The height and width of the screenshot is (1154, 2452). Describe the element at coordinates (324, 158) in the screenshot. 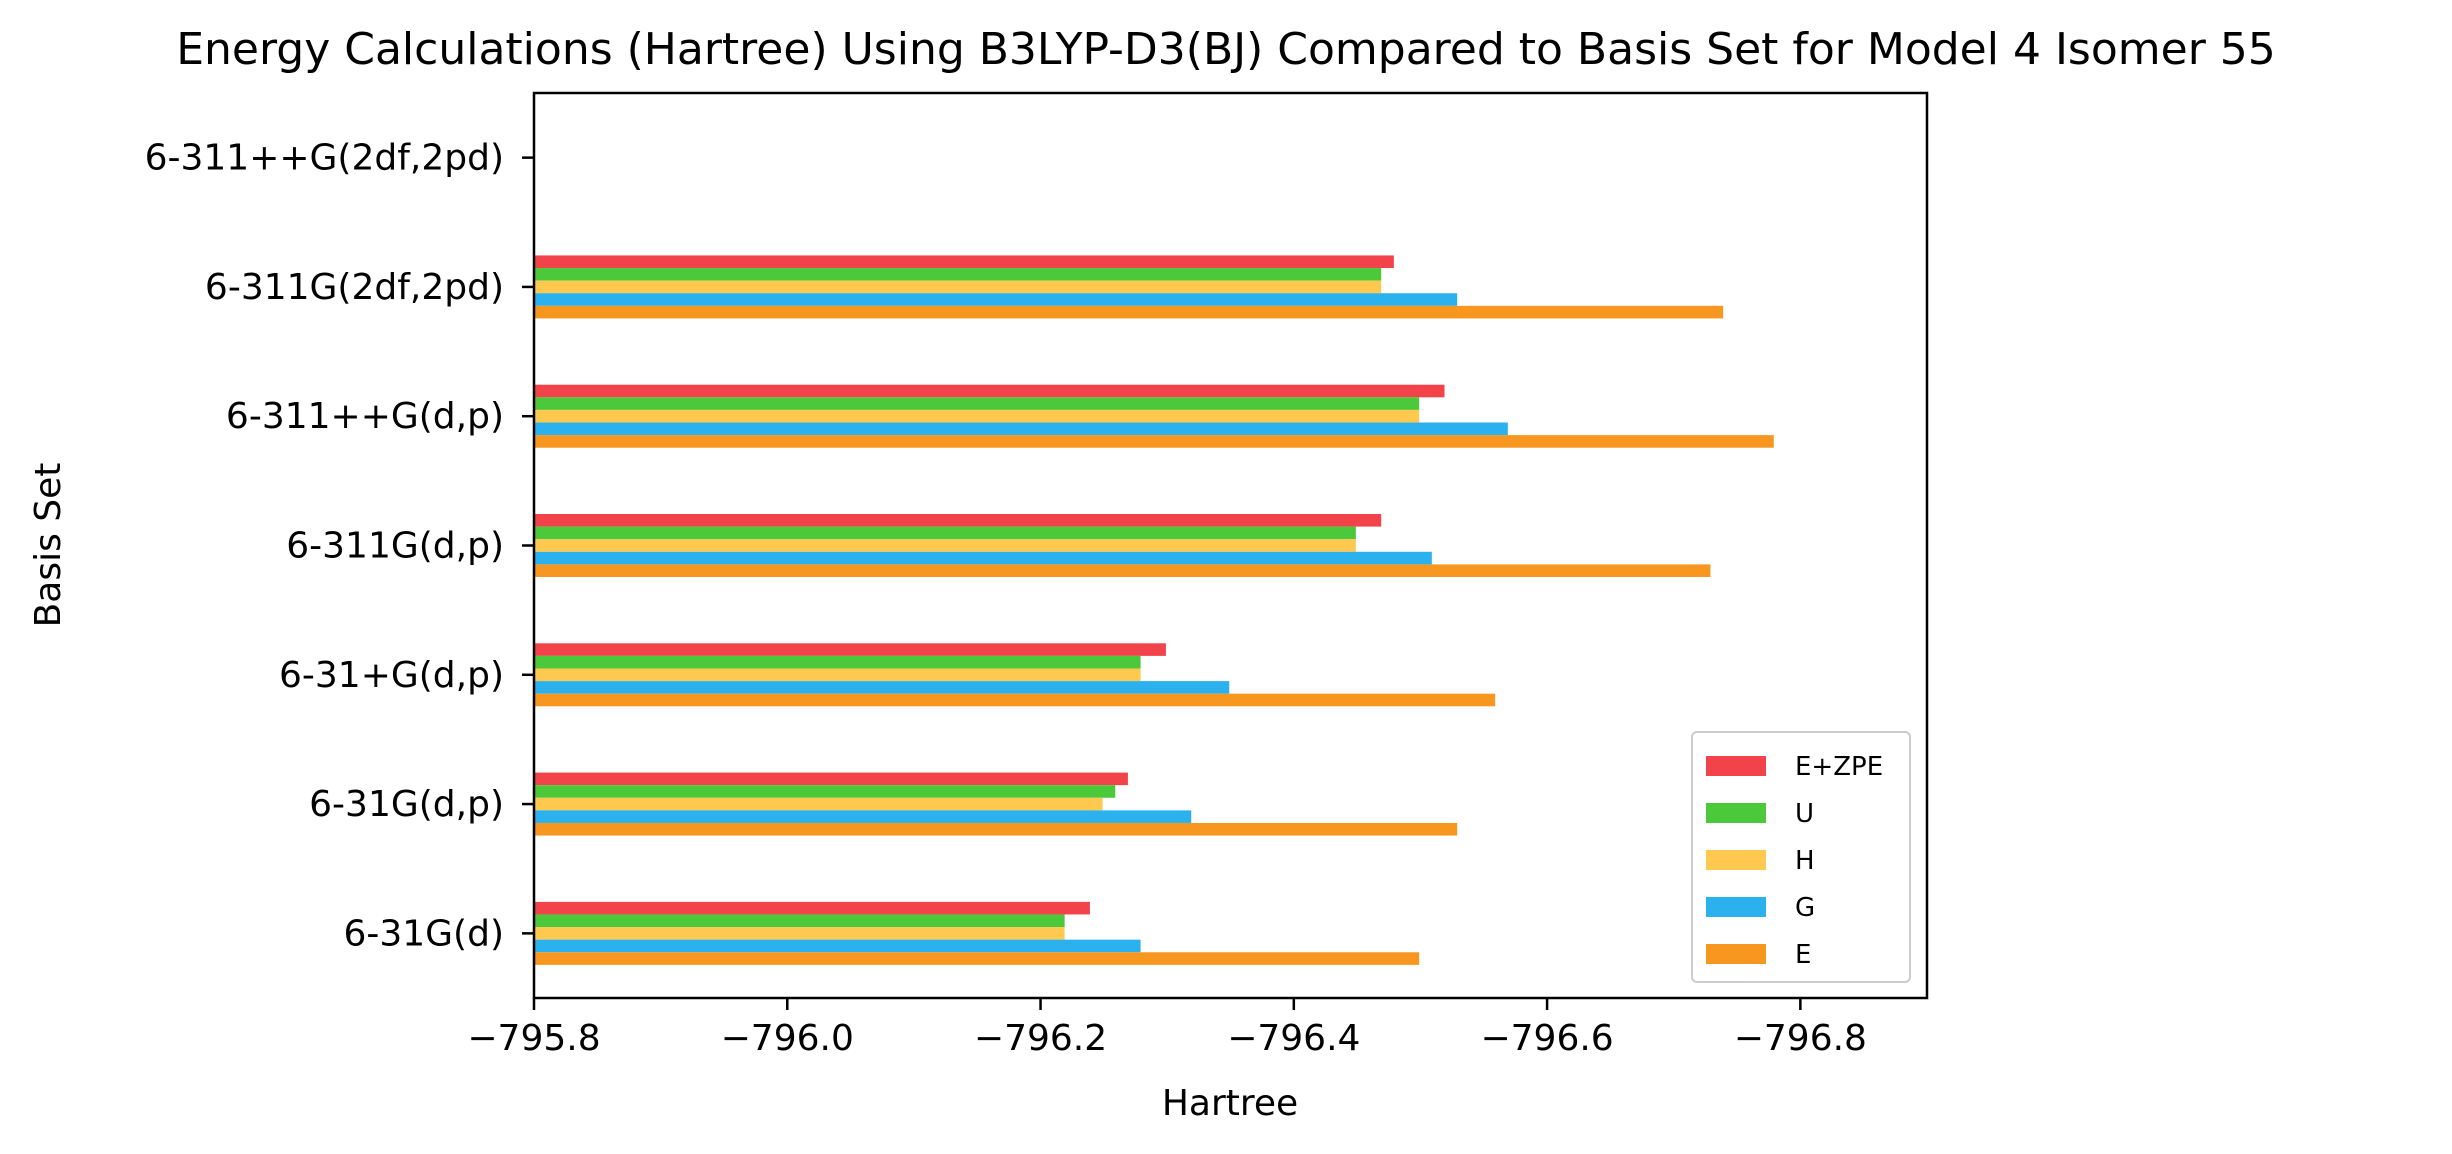

I see `y-tick-label: 6-311++G(2df,2pd)` at that location.